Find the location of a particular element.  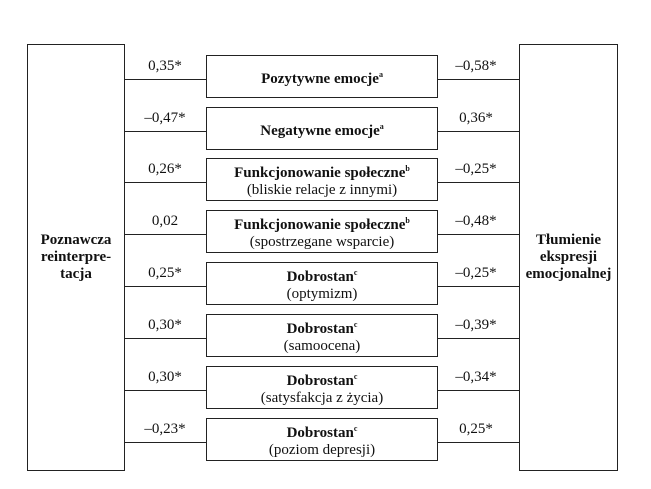

left-coefficient: 0,02 is located at coordinates (165, 221).